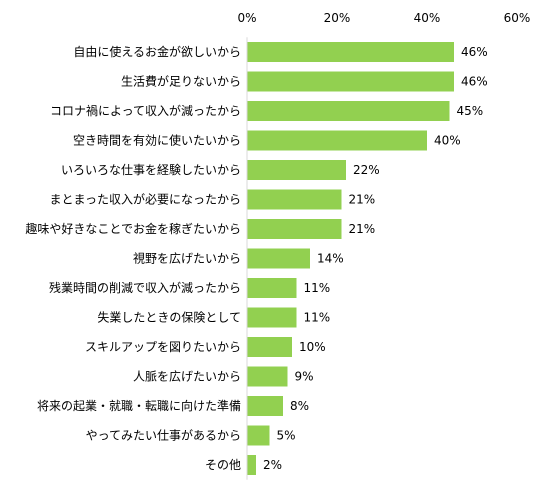 The image size is (541, 498). I want to click on category-label: 残業時間の削減で収入が減ったから, so click(145, 287).